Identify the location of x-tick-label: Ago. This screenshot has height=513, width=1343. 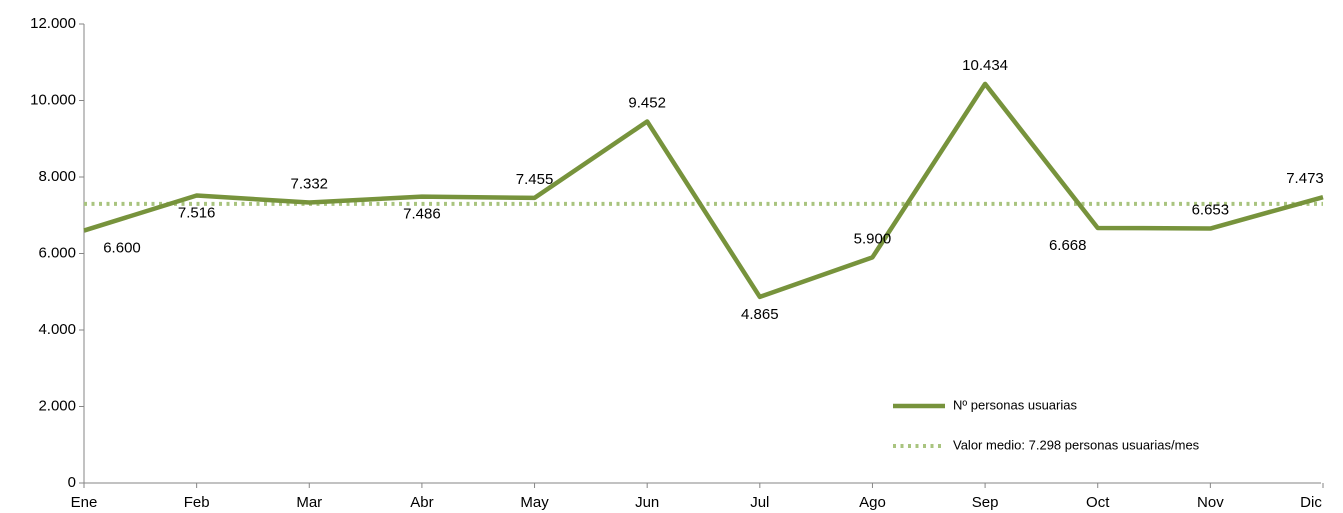
(872, 502).